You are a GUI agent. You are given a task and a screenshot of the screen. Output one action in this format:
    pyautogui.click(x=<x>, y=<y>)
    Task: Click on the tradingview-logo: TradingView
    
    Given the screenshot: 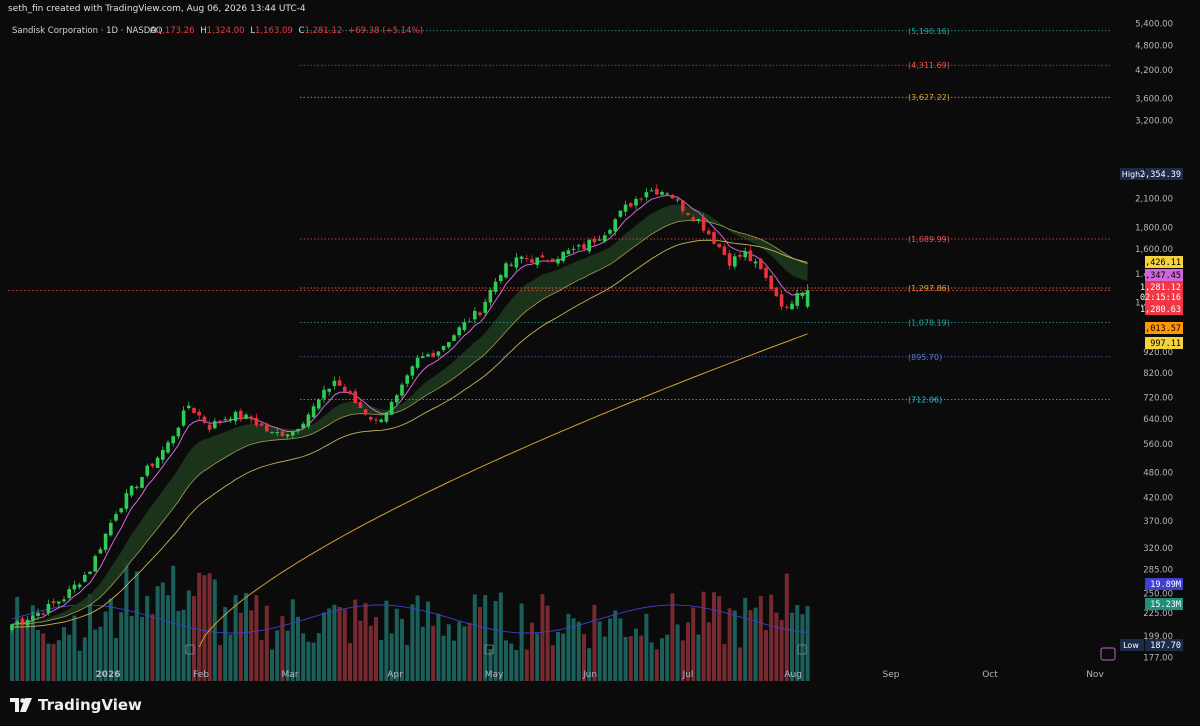 What is the action you would take?
    pyautogui.click(x=76, y=705)
    